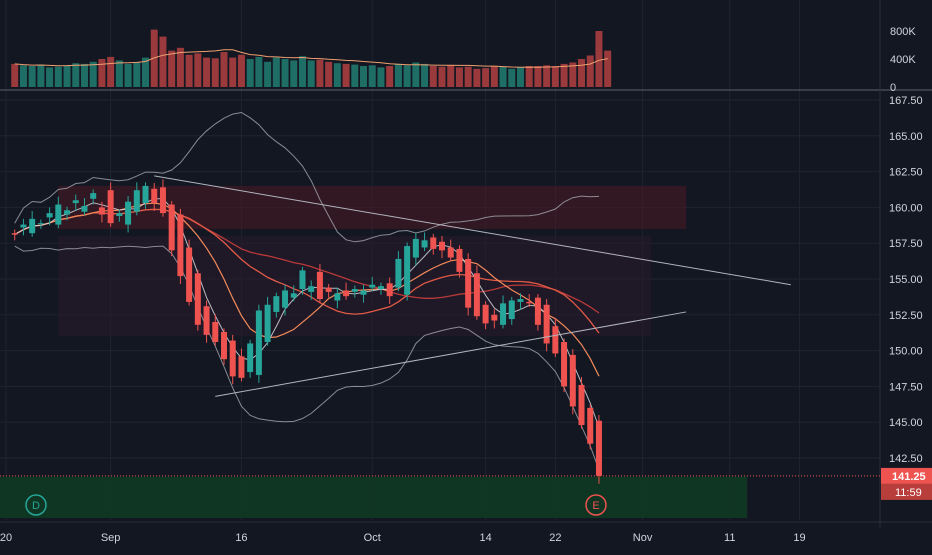 The image size is (932, 555). I want to click on price-tick-label: 155.00, so click(906, 280).